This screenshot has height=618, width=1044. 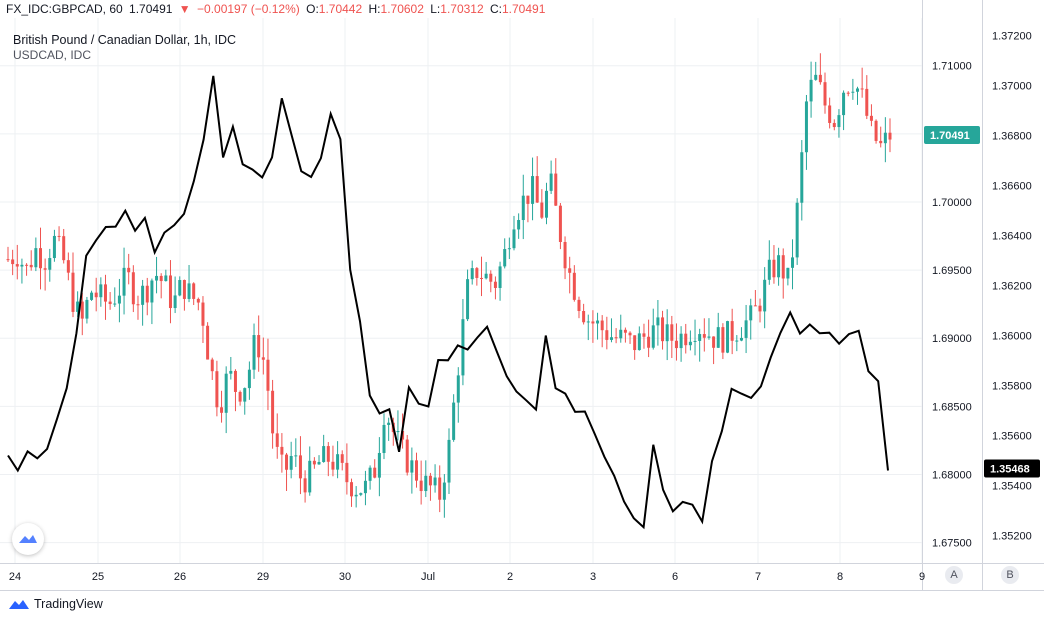 I want to click on right-axis-tick-label: 1.36800, so click(x=1012, y=137).